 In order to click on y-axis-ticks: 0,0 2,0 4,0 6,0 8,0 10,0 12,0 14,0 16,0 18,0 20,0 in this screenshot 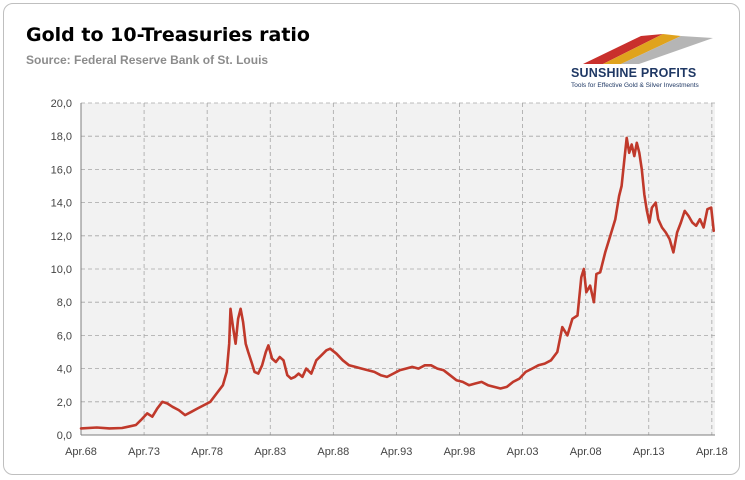, I will do `click(61, 270)`.